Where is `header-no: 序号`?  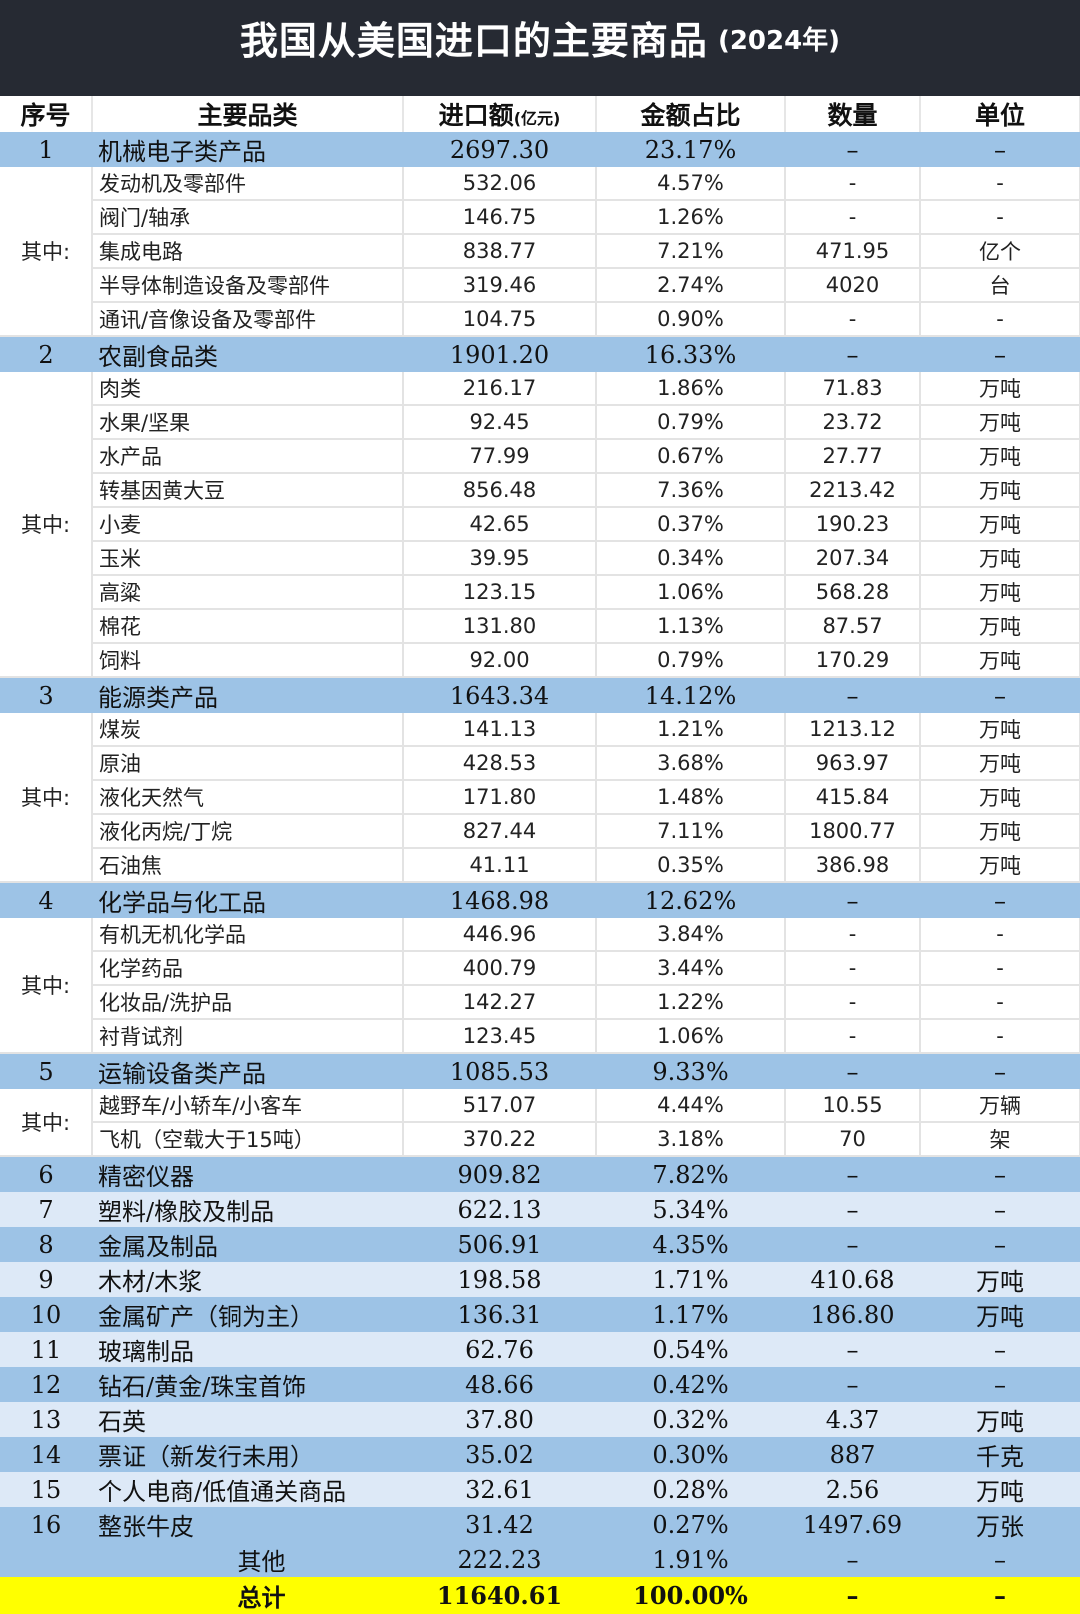 header-no: 序号 is located at coordinates (46, 114).